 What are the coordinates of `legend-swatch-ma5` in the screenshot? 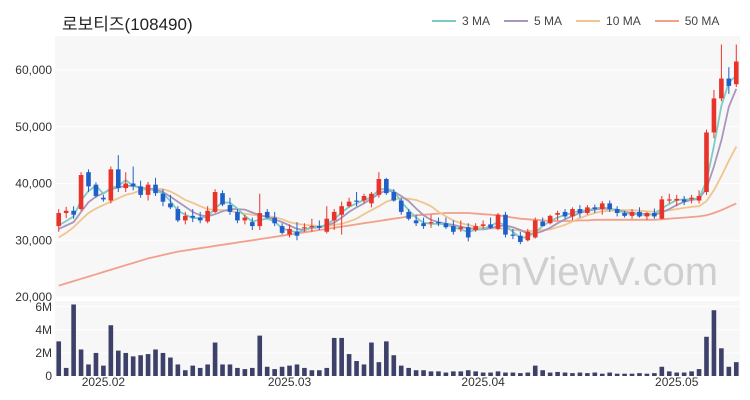 It's located at (516, 21).